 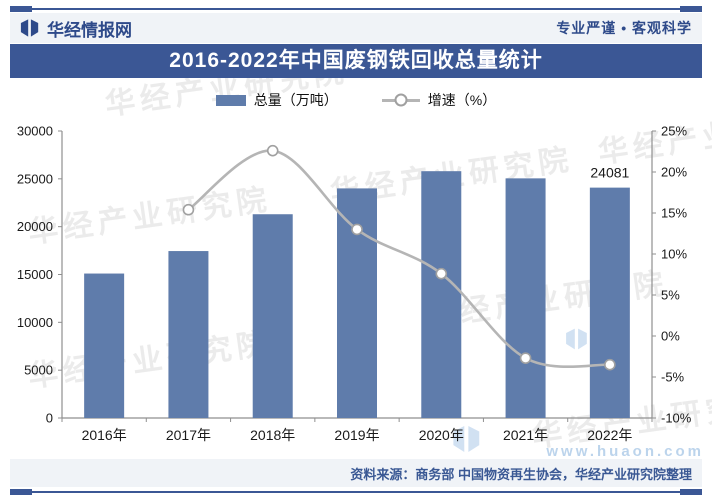 I want to click on bar-swatch-icon, so click(x=230, y=100).